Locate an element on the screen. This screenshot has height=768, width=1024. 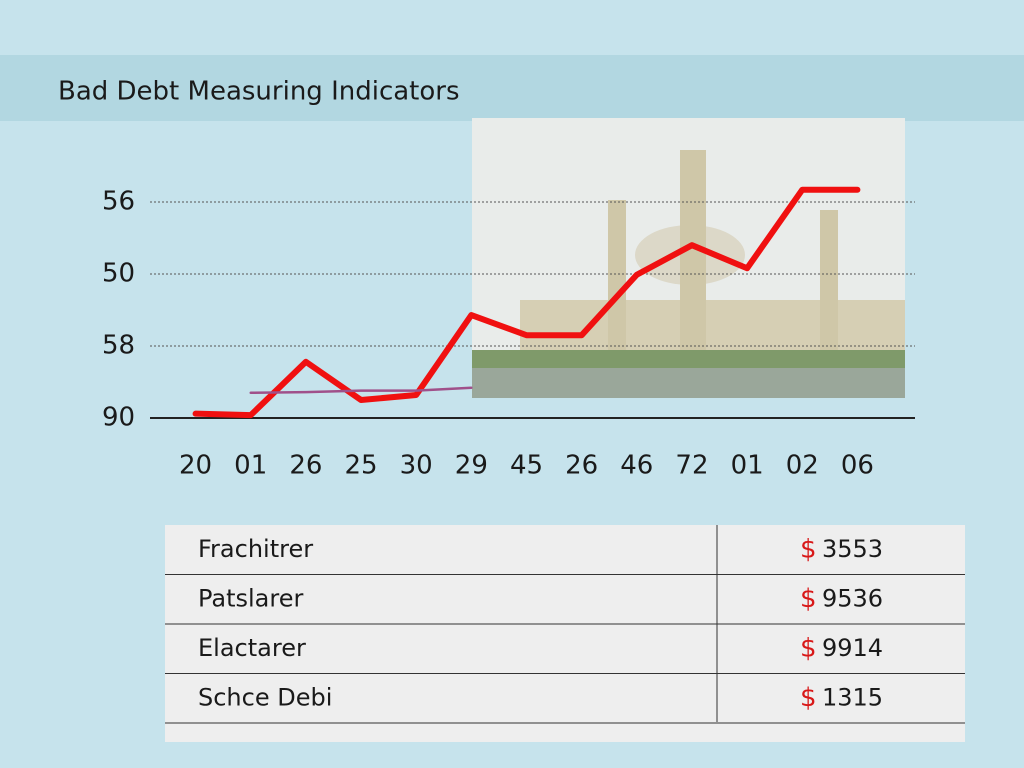
x-tick-label: 30 is located at coordinates (416, 466).